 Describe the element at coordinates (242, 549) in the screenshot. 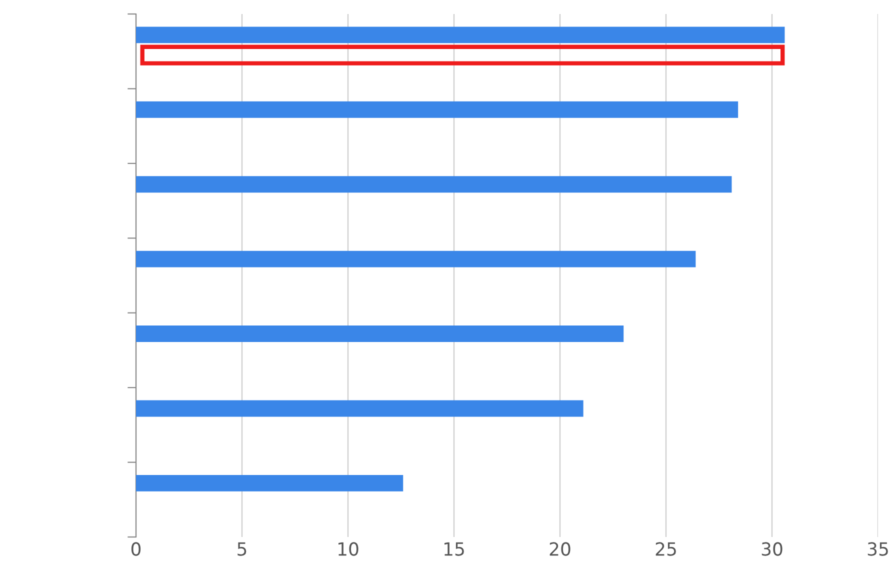

I see `x-tick-label: 5` at that location.